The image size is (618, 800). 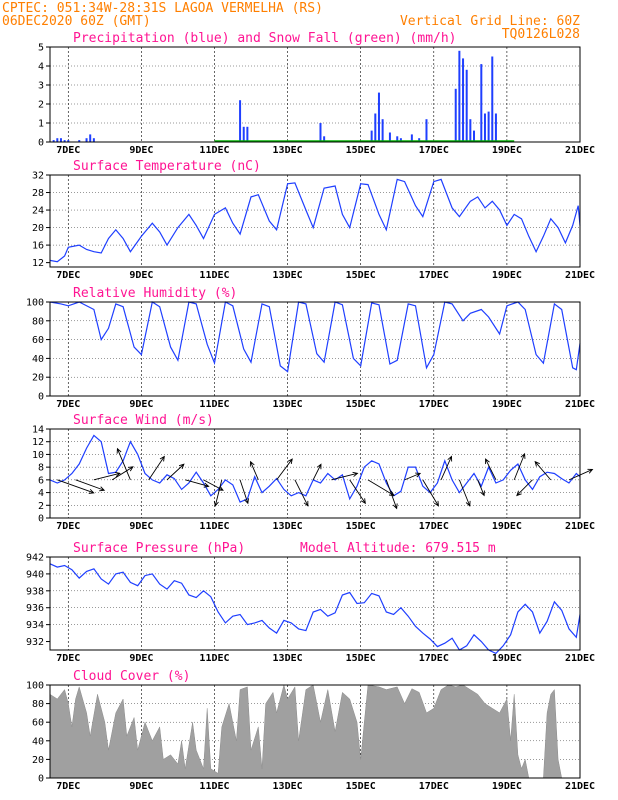 What do you see at coordinates (434, 404) in the screenshot?
I see `rh-xtick-label: 17DEC` at bounding box center [434, 404].